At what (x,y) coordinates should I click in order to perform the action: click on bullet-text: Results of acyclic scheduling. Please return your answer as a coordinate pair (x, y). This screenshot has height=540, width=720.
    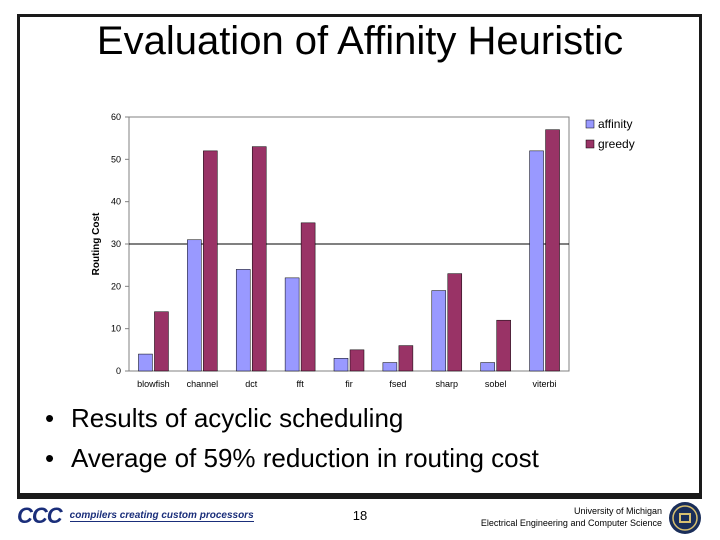
    Looking at the image, I should click on (237, 418).